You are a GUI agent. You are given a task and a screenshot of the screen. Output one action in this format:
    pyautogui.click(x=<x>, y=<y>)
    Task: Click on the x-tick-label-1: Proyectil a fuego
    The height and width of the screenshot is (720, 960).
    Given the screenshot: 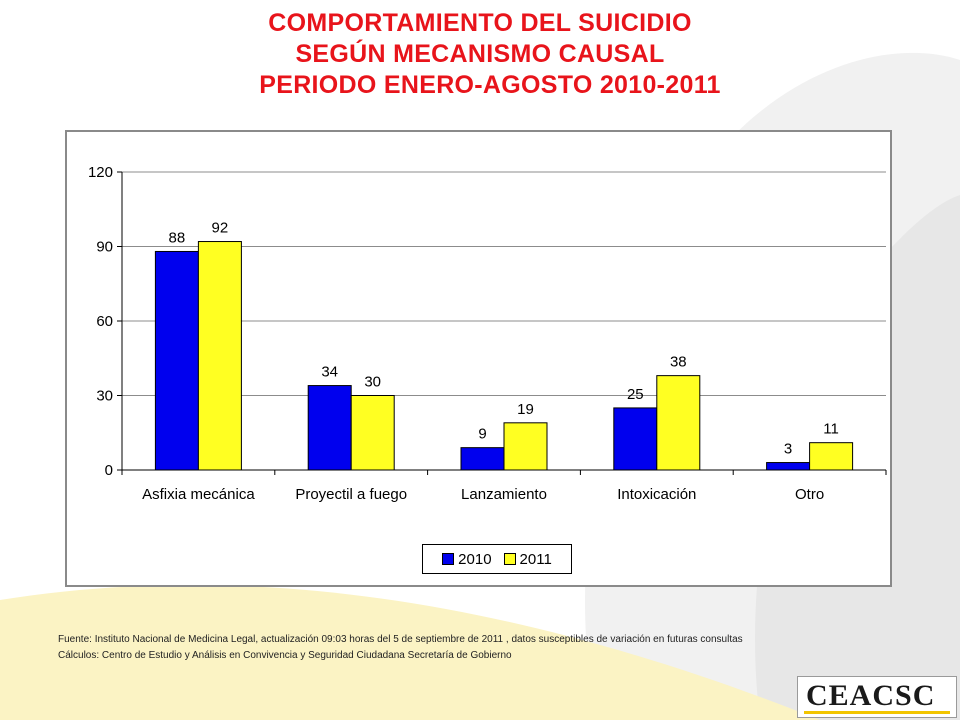 What is the action you would take?
    pyautogui.click(x=351, y=494)
    